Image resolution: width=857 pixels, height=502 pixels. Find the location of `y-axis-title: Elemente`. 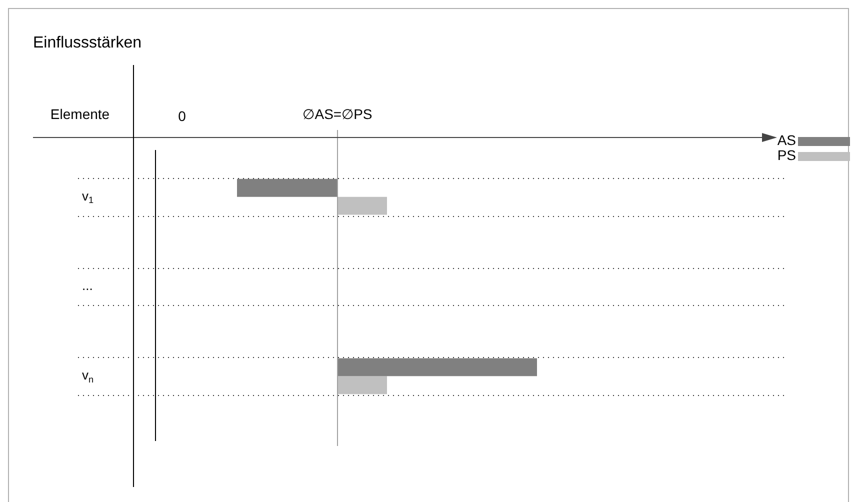

y-axis-title: Elemente is located at coordinates (80, 114).